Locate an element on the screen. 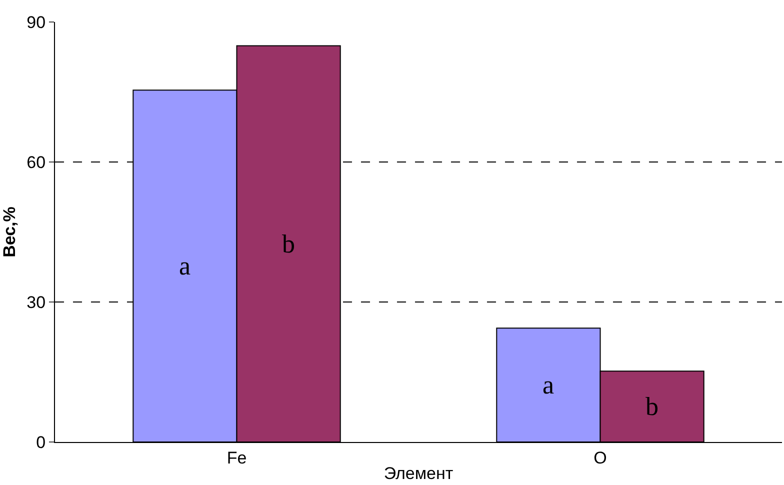 This screenshot has height=485, width=784. y-tick-label: 60 is located at coordinates (36, 162).